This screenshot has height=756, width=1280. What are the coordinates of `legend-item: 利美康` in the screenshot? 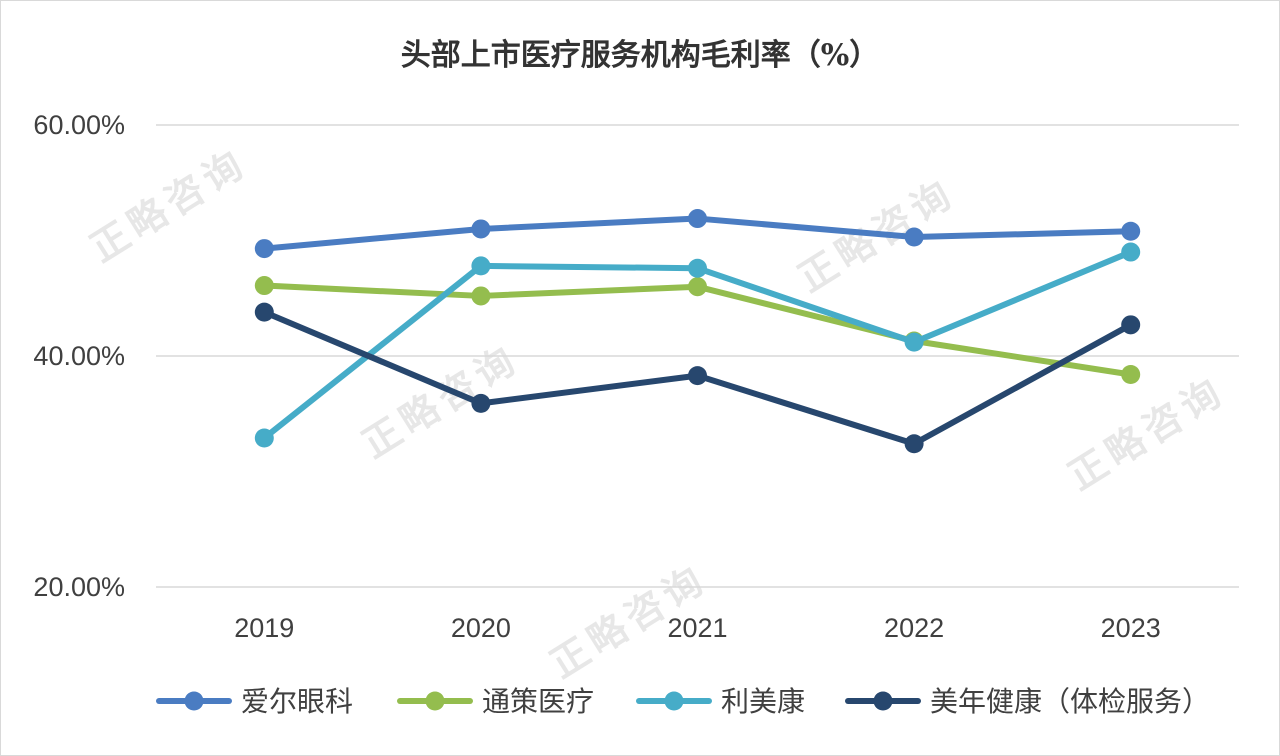 It's located at (720, 701).